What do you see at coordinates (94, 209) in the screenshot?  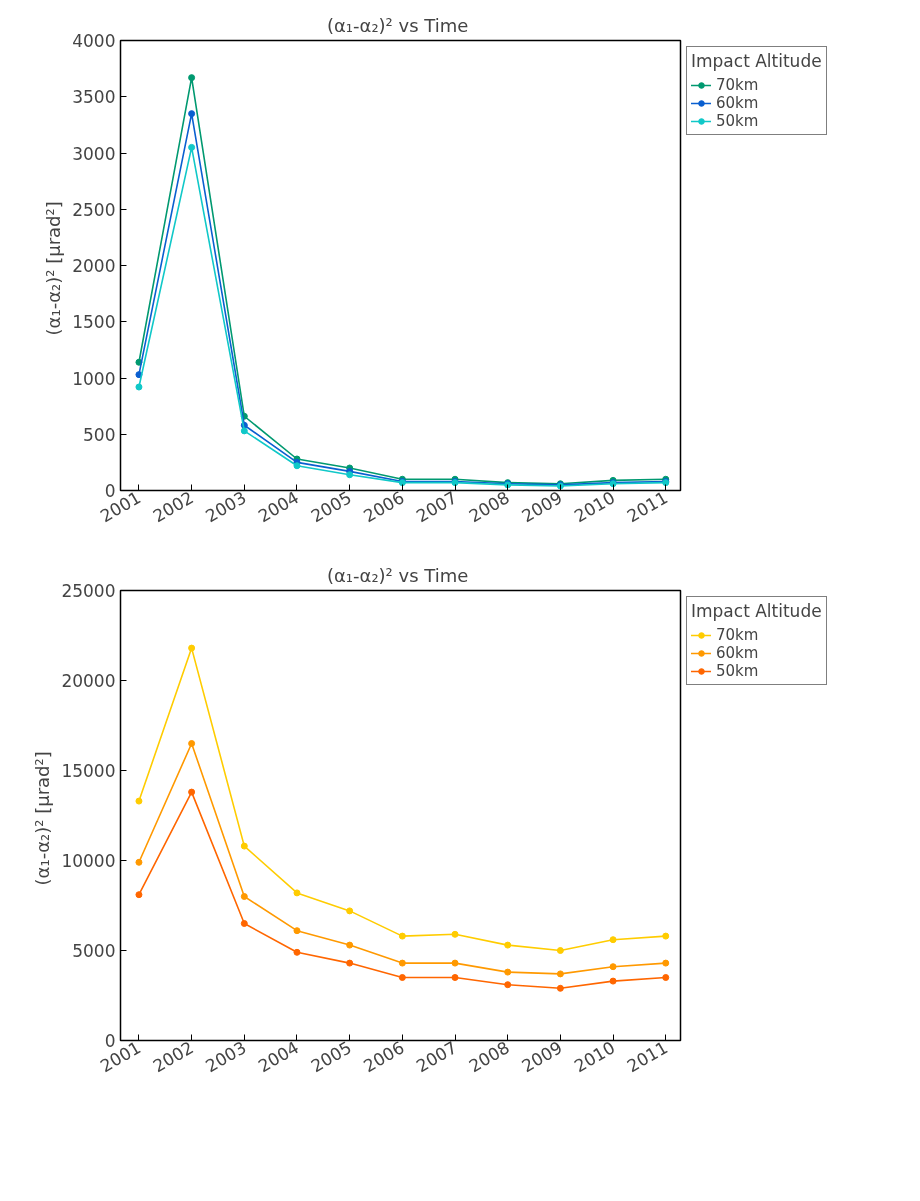 I see `y-tick-label: 2500` at bounding box center [94, 209].